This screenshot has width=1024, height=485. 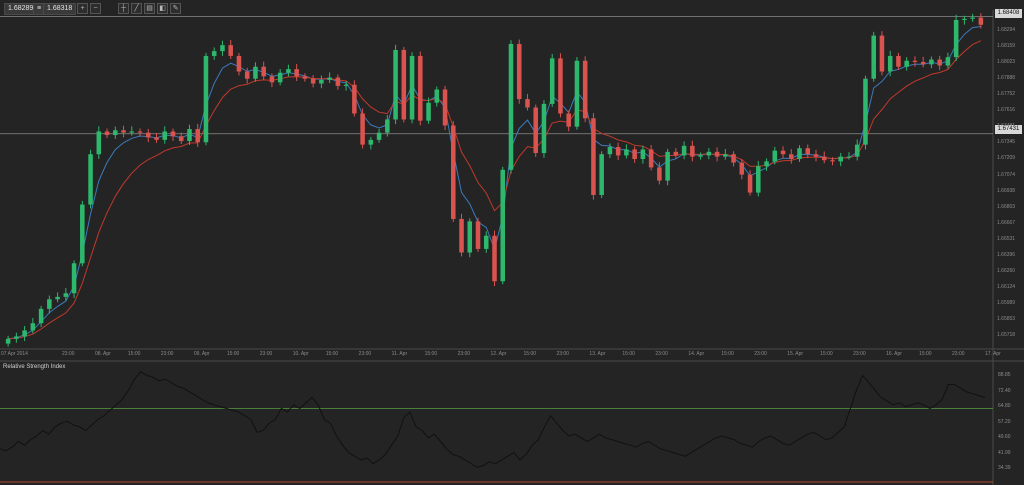 What do you see at coordinates (1006, 46) in the screenshot?
I see `y-tick-label: 1.68159` at bounding box center [1006, 46].